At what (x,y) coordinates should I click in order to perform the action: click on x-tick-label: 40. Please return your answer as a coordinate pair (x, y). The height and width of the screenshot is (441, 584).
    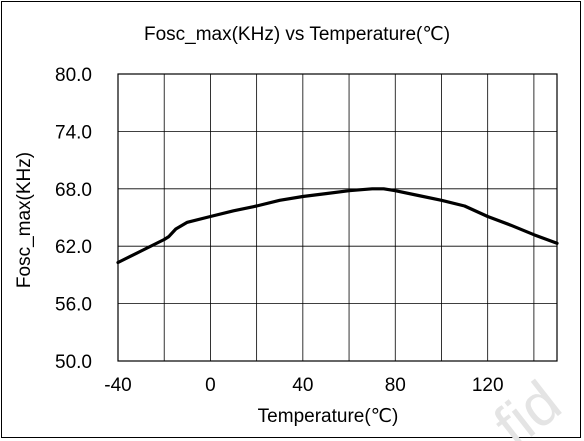
    Looking at the image, I should click on (302, 385).